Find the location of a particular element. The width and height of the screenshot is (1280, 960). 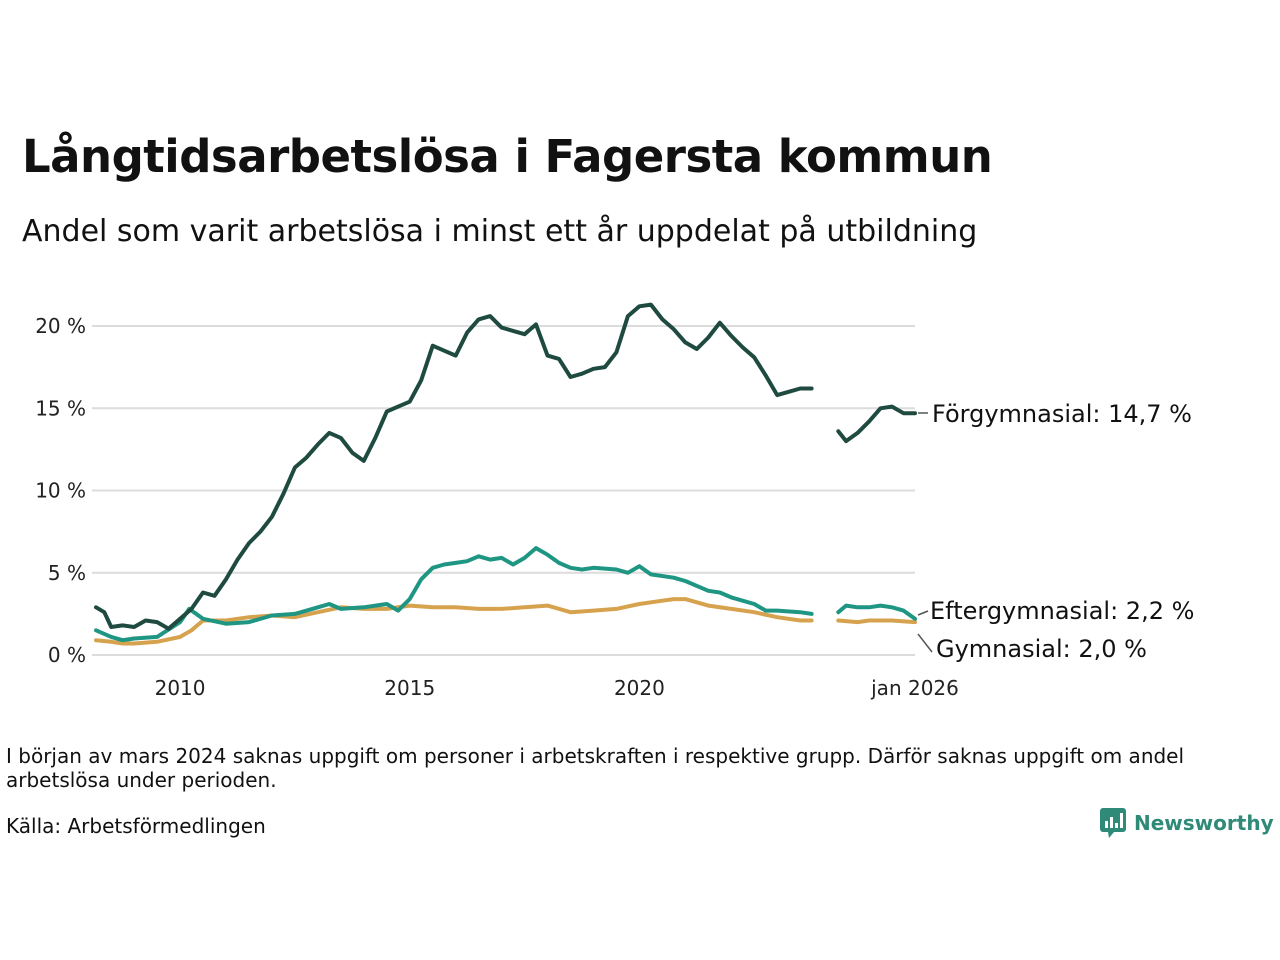

series-label-eftergymnasial: Eftergymnasial: 2,2 % is located at coordinates (1062, 611).